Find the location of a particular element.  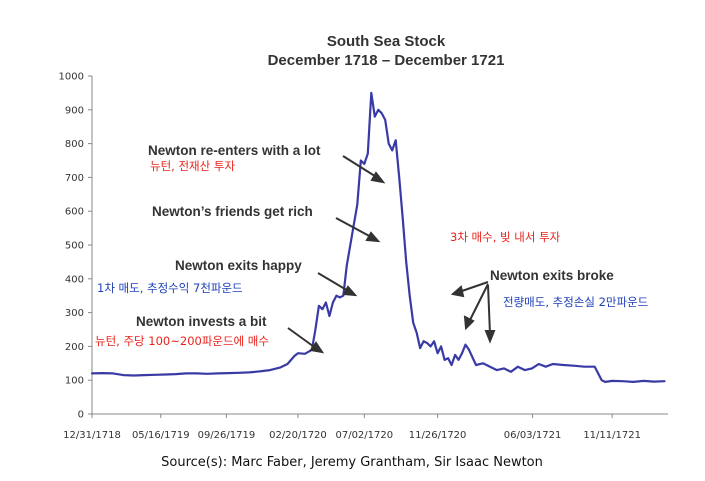

arrowhead-re-enters is located at coordinates (378, 177).